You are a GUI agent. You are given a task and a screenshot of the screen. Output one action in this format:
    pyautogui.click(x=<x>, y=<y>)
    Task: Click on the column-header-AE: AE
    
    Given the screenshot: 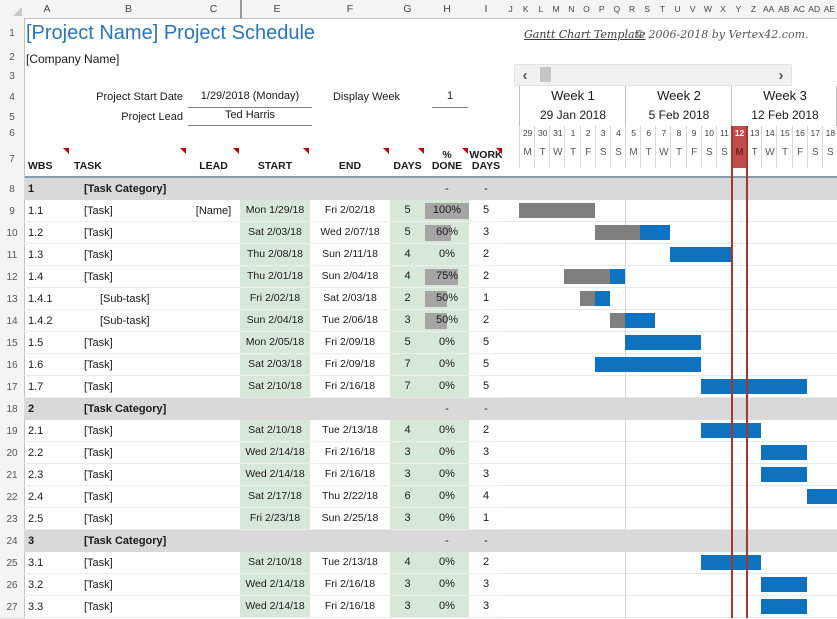 What is the action you would take?
    pyautogui.click(x=829, y=9)
    